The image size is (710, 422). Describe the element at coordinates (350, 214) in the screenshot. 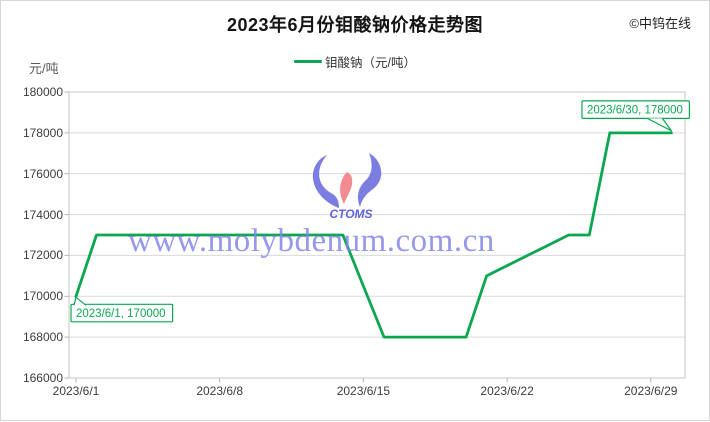

I see `ctoms-logo-text: CTOMS` at that location.